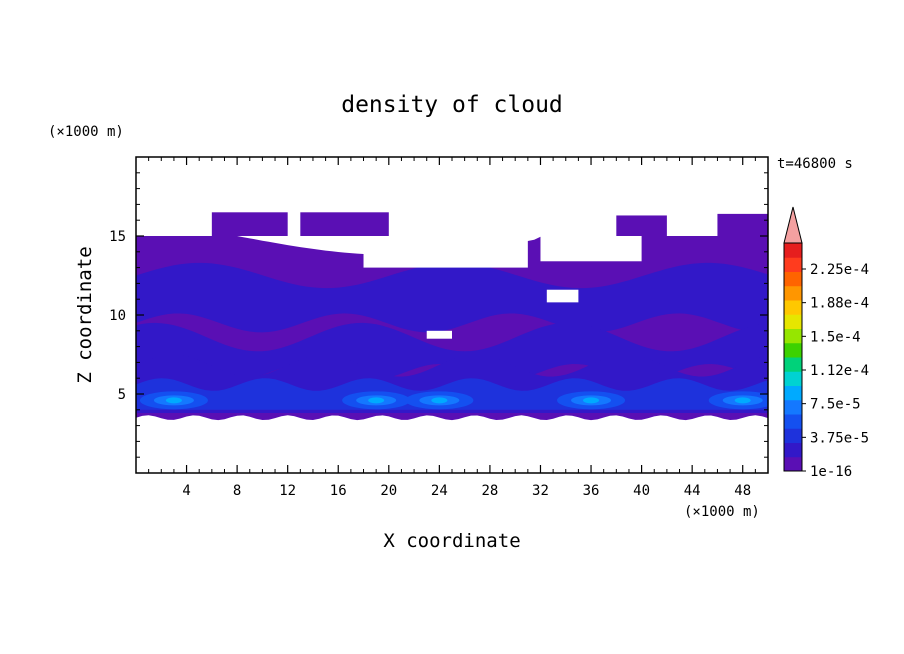 Image resolution: width=904 pixels, height=654 pixels. Describe the element at coordinates (186, 491) in the screenshot. I see `x-tick-label: 4` at that location.